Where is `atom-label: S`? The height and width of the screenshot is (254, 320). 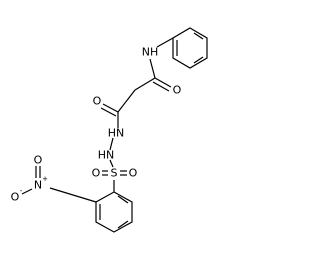 atom-label: S is located at coordinates (114, 173).